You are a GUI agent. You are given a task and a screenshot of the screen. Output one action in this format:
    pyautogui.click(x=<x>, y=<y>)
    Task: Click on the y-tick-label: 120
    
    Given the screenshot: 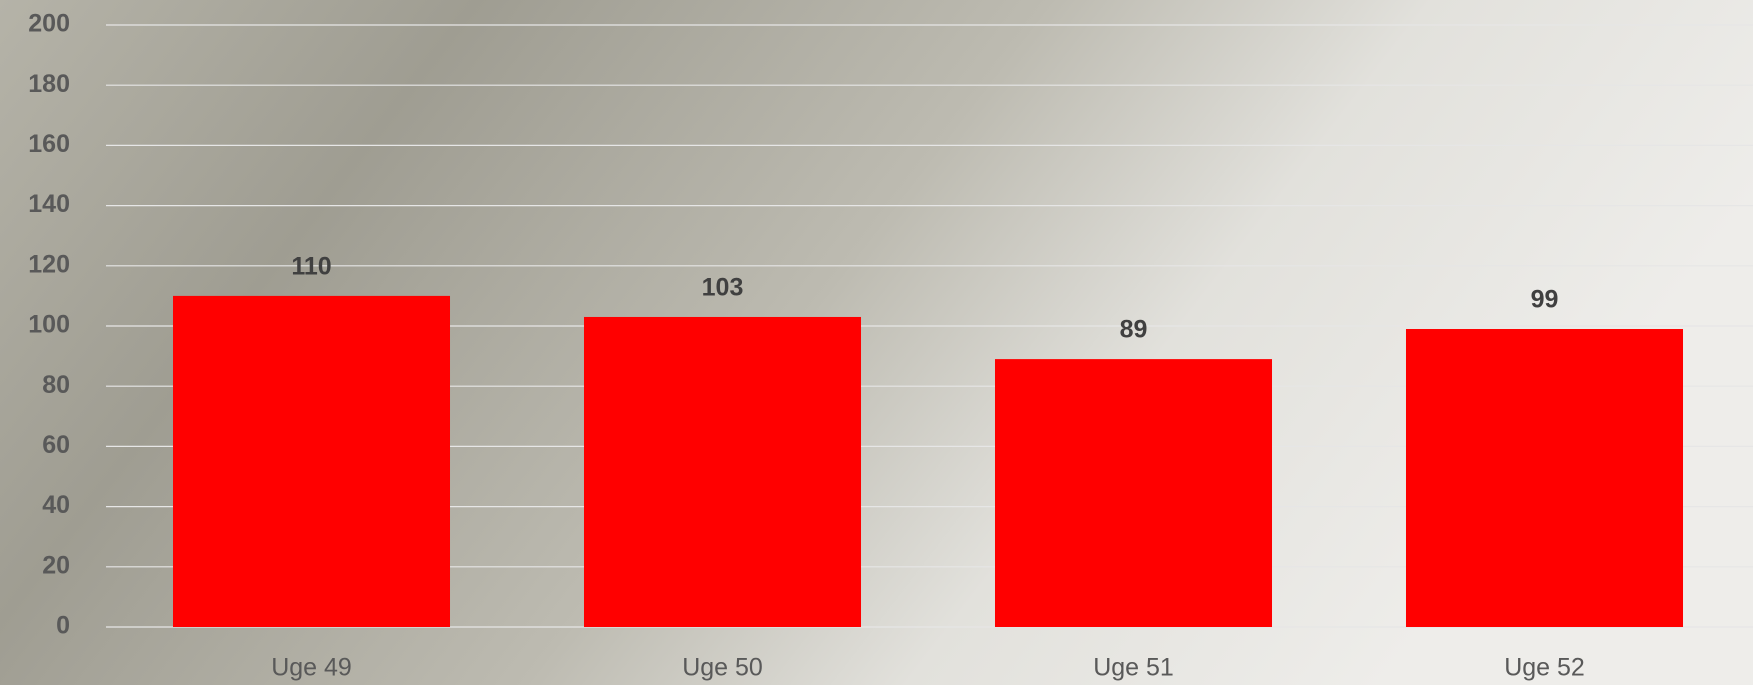 What is the action you would take?
    pyautogui.click(x=49, y=264)
    